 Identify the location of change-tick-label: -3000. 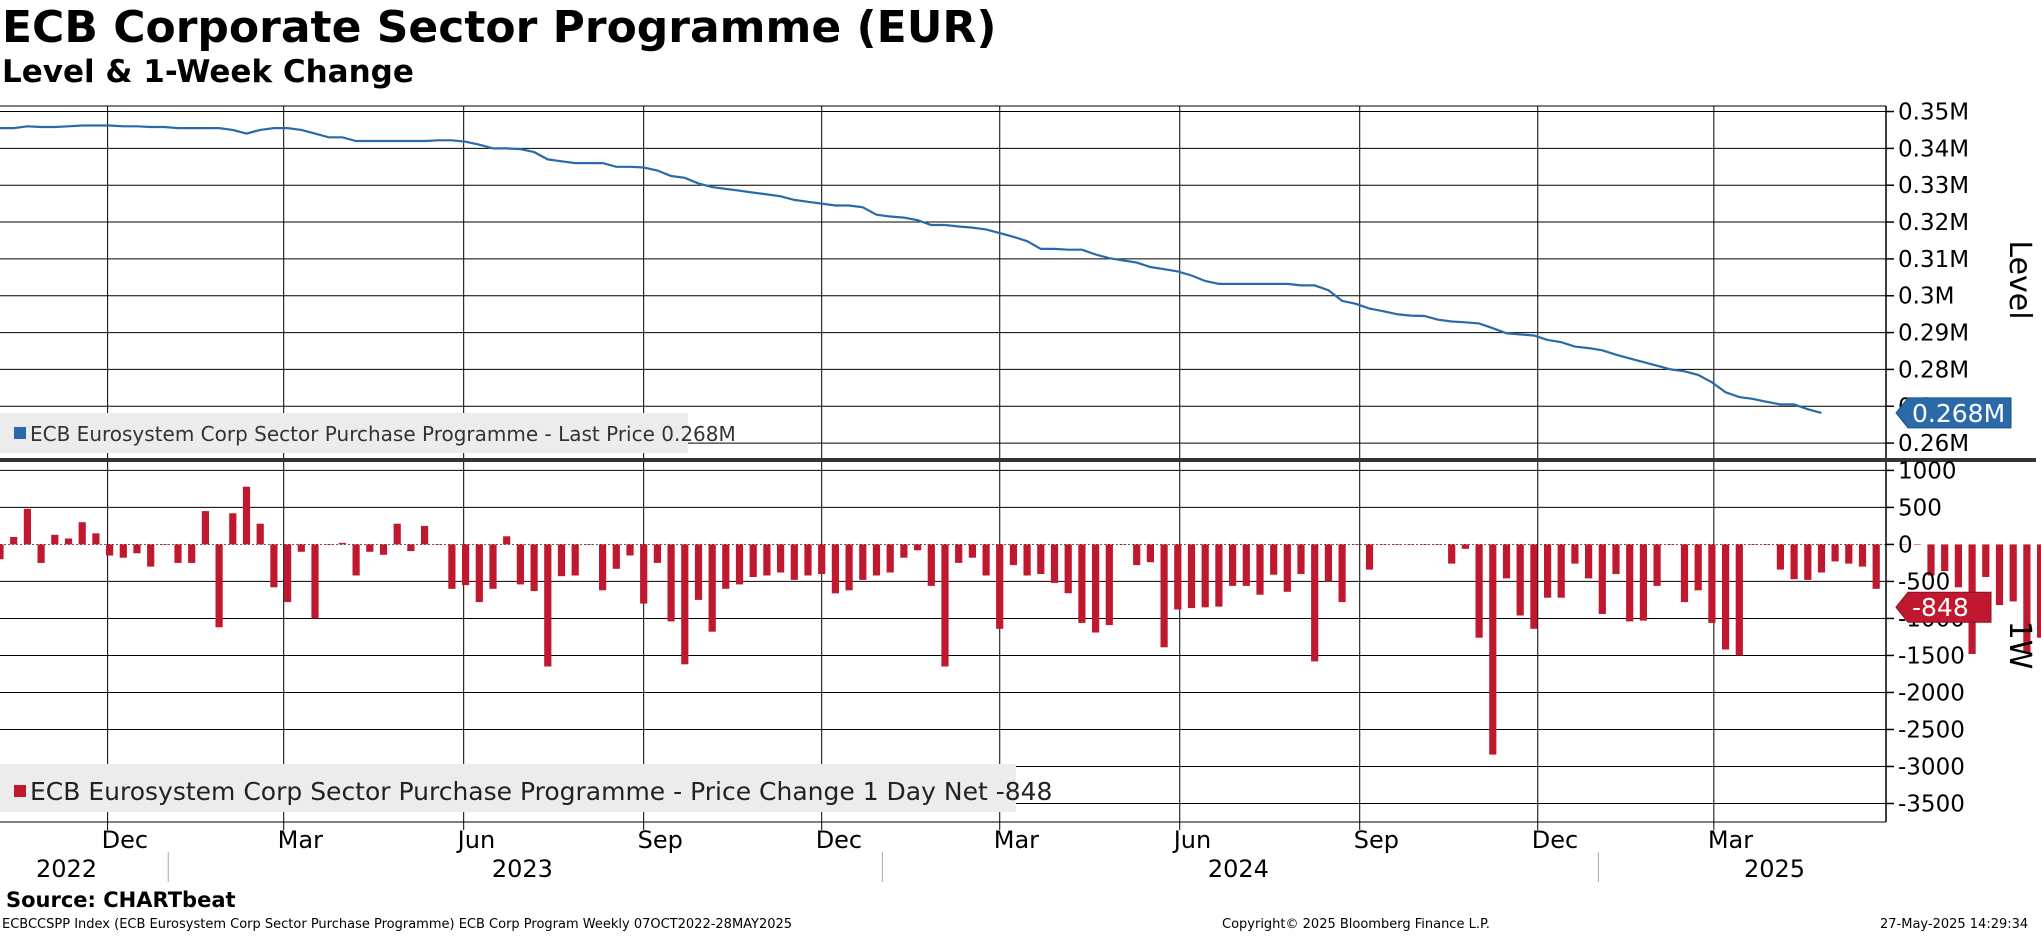
(1931, 767).